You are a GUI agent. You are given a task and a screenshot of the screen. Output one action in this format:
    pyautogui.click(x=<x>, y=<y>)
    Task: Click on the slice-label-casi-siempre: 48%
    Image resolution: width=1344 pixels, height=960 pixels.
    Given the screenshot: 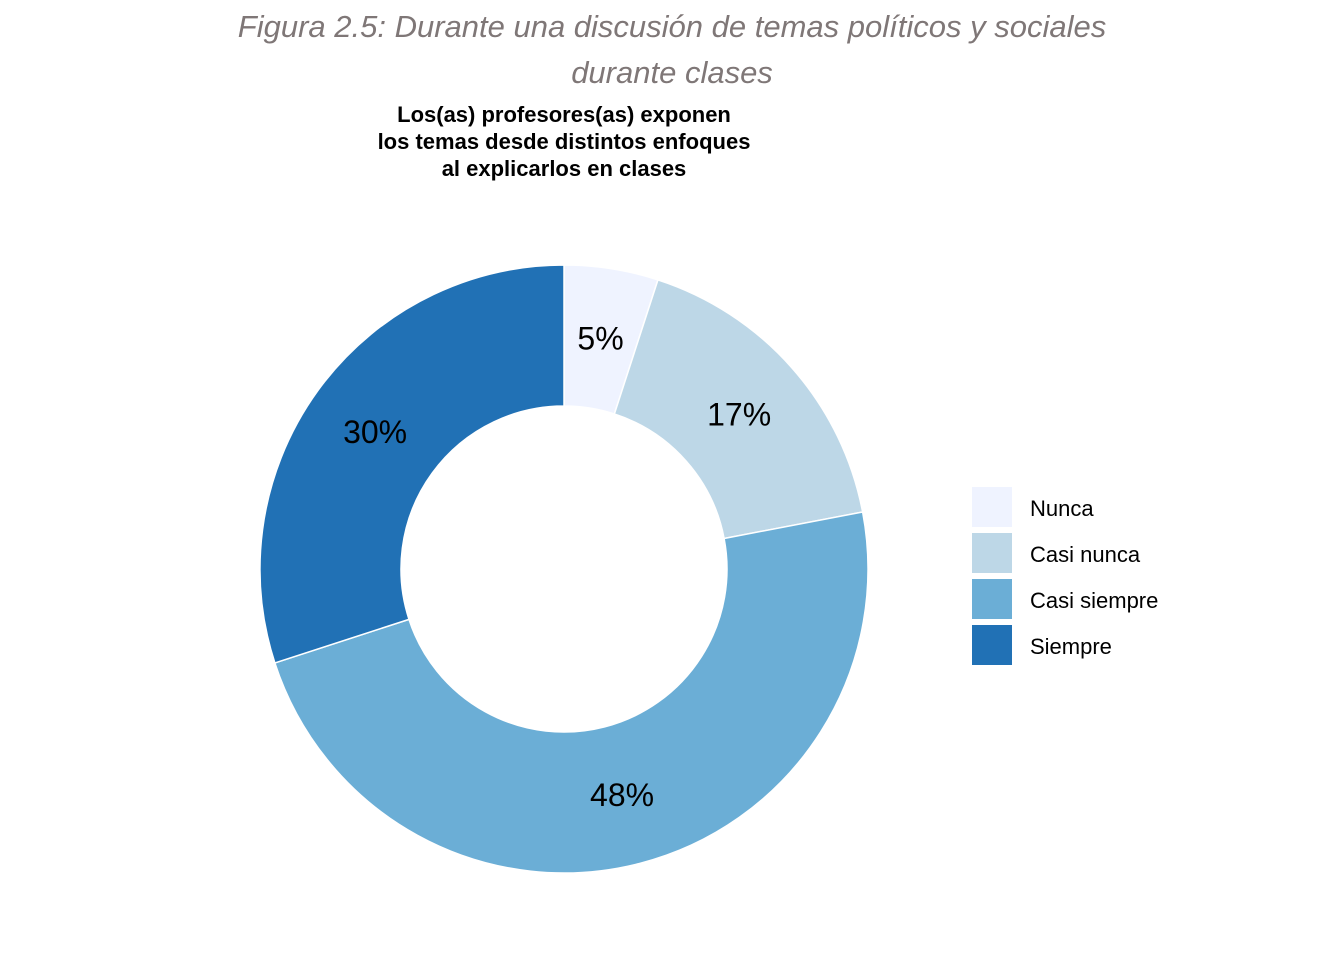 What is the action you would take?
    pyautogui.click(x=622, y=795)
    